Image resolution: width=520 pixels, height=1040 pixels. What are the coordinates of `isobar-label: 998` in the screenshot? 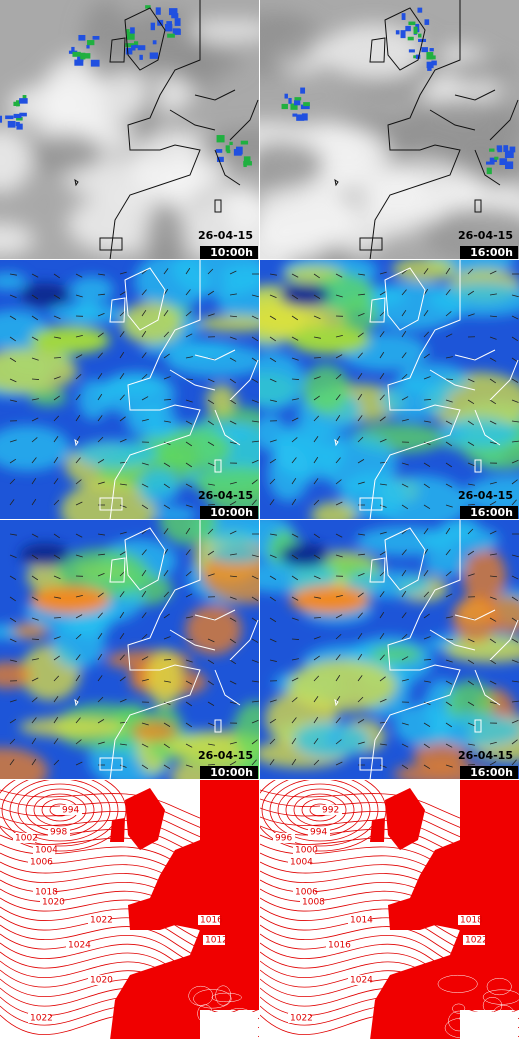 It's located at (58, 833).